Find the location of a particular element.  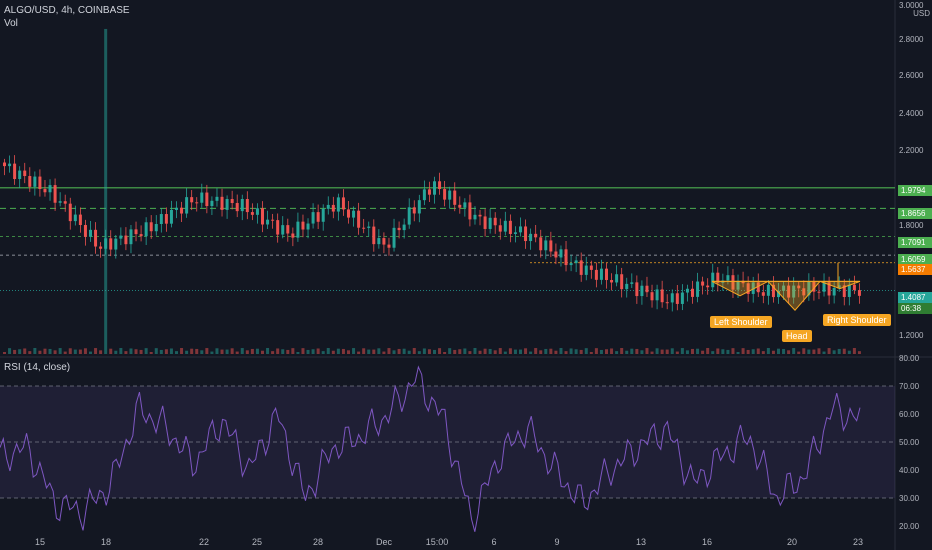

level-tag: 1.6059 is located at coordinates (915, 259).